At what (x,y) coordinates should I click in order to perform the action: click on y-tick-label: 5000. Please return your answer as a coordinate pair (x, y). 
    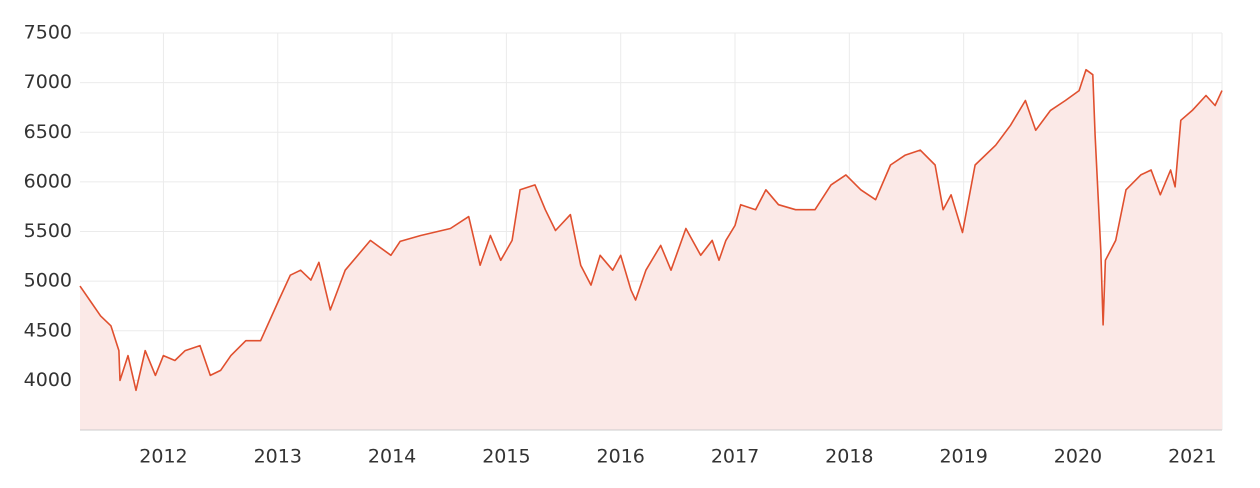
    Looking at the image, I should click on (48, 281).